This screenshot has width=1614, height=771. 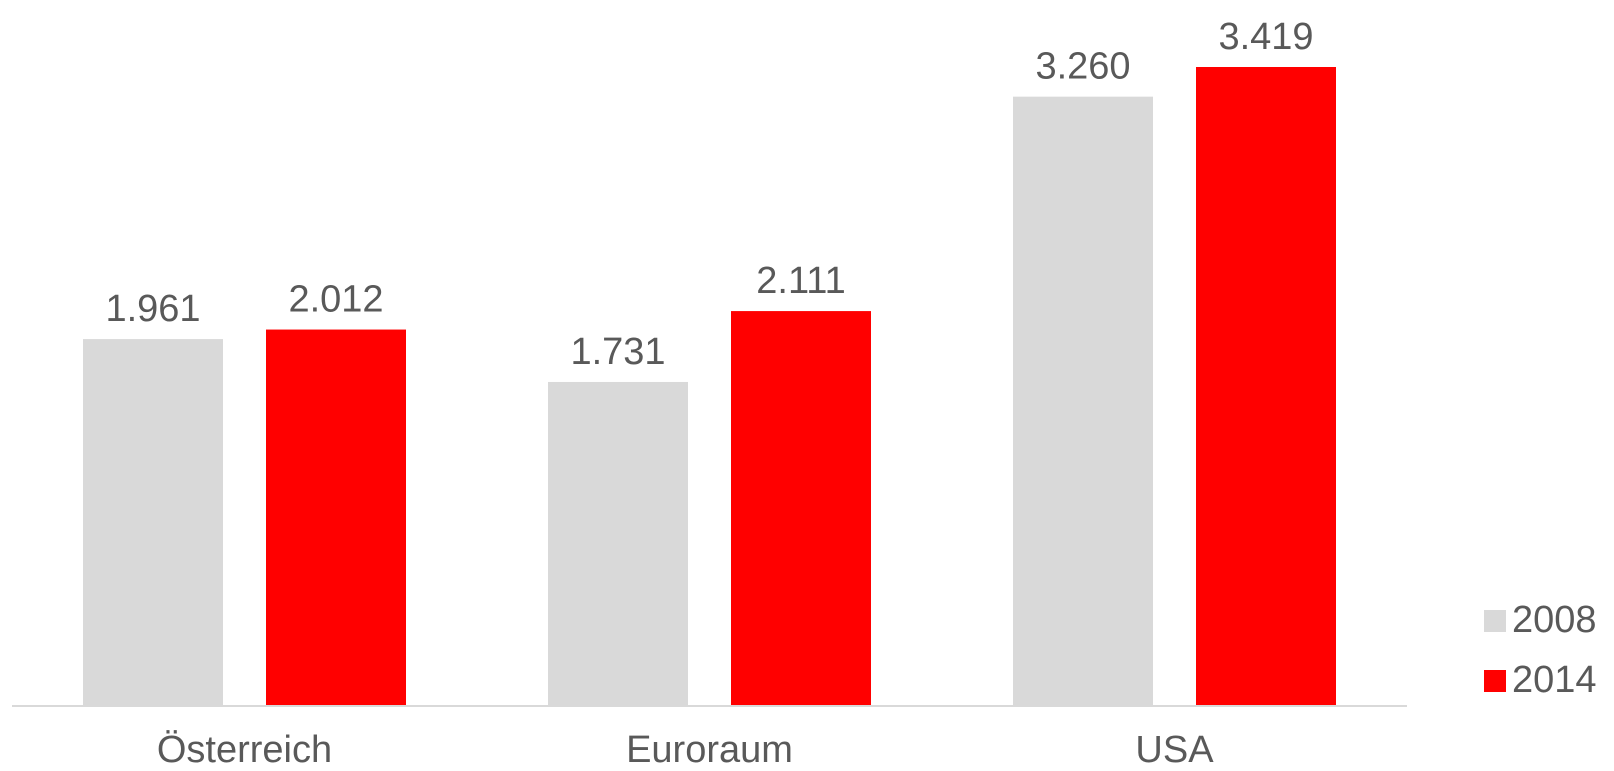 What do you see at coordinates (336, 517) in the screenshot?
I see `bar-osterreich-2014` at bounding box center [336, 517].